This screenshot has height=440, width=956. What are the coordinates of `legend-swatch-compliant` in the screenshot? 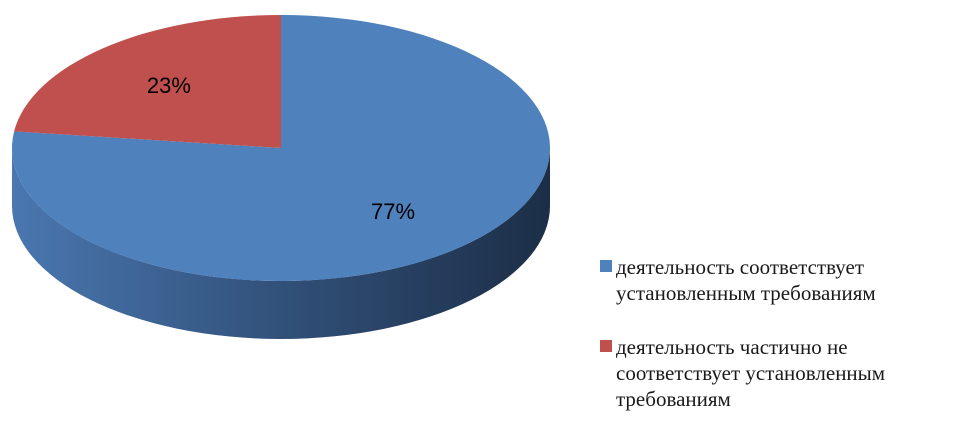 It's located at (606, 266).